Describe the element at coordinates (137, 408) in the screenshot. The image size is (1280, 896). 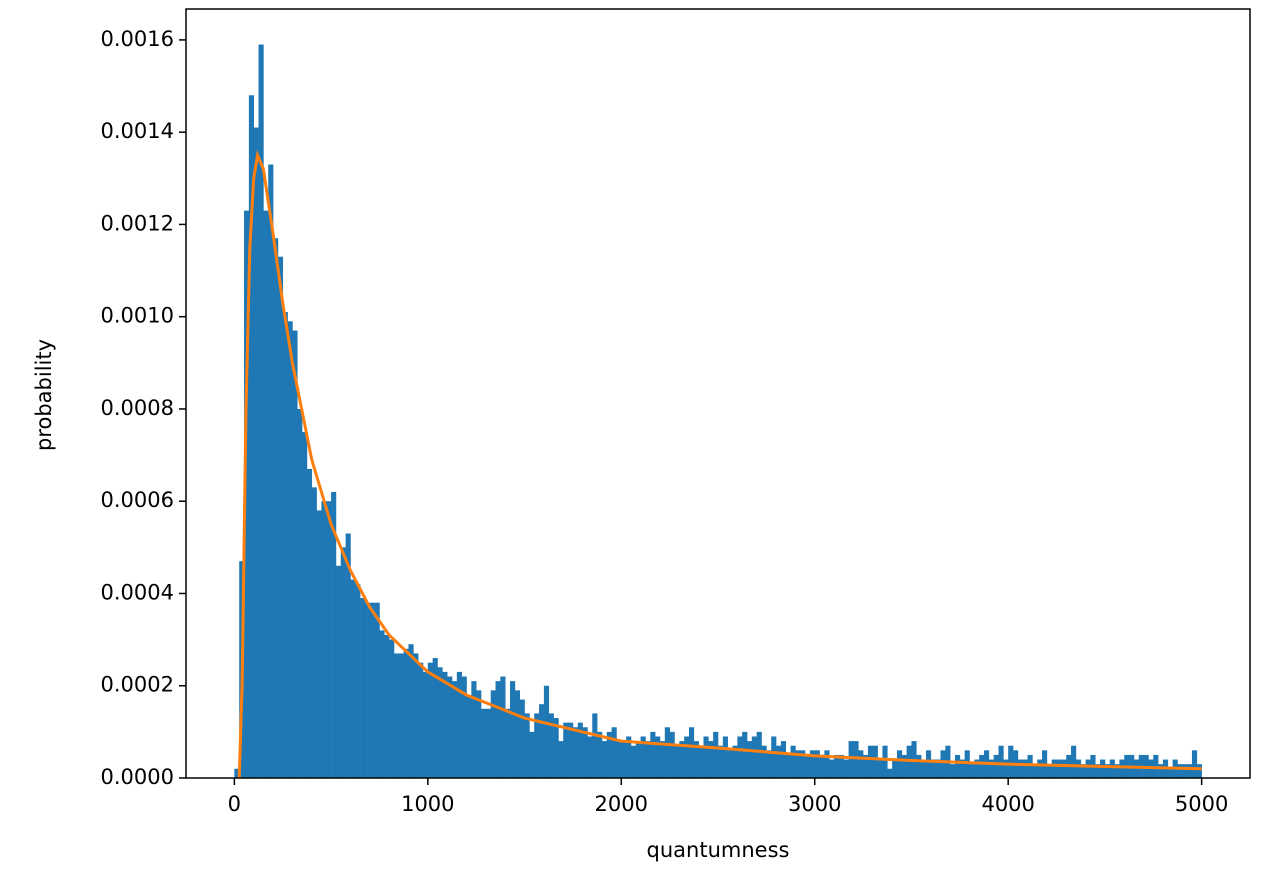
I see `y-tick-label: 0.0008` at that location.